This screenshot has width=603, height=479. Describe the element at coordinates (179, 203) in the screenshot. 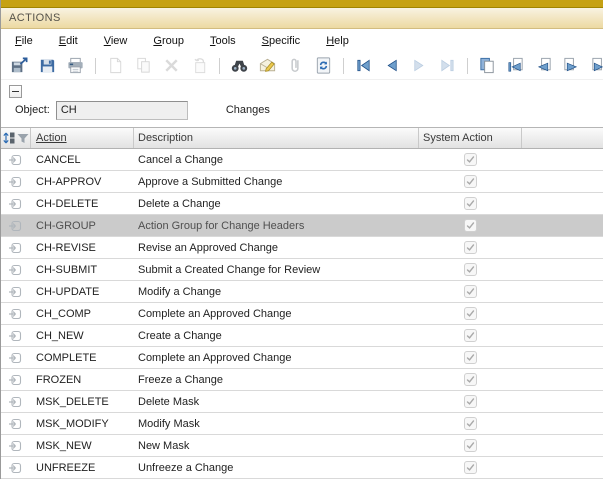

I see `row-description: Delete a Change` at that location.